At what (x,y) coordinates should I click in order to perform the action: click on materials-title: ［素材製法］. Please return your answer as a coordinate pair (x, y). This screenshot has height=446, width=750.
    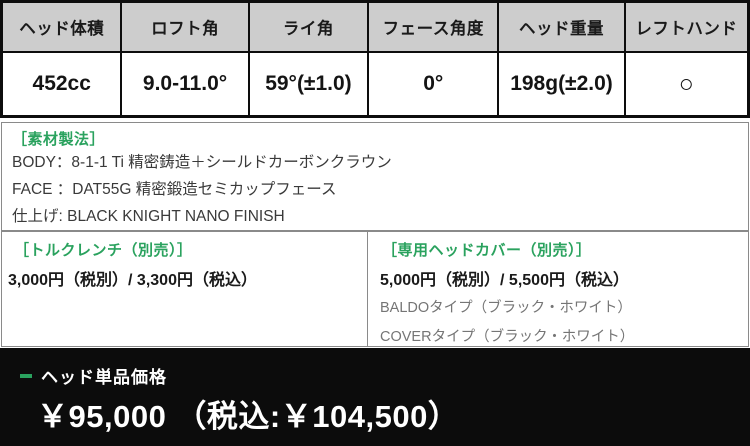
    Looking at the image, I should click on (59, 139).